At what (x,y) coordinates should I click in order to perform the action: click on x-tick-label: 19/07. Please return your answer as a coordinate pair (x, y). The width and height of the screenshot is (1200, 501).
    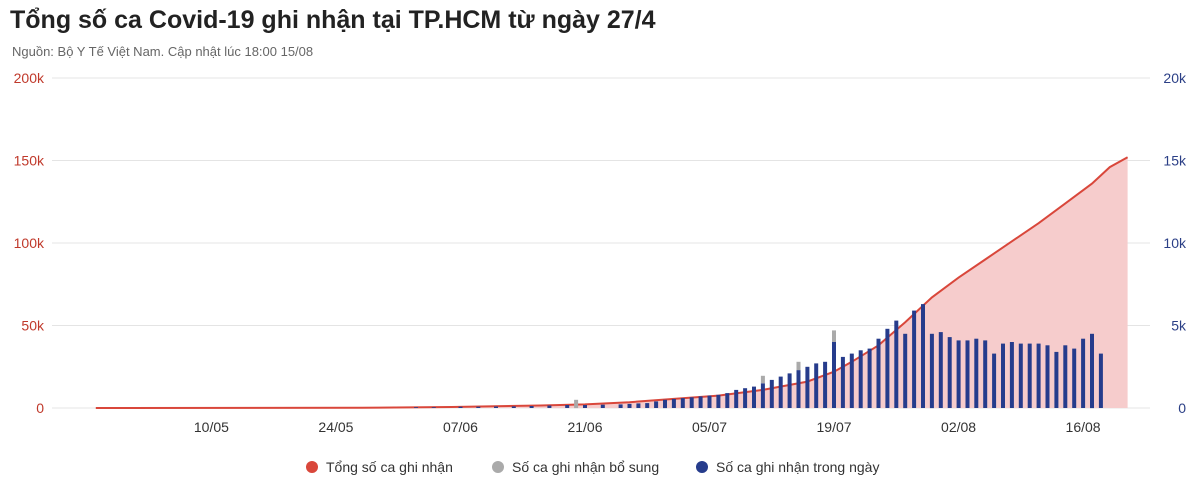
    Looking at the image, I should click on (834, 427).